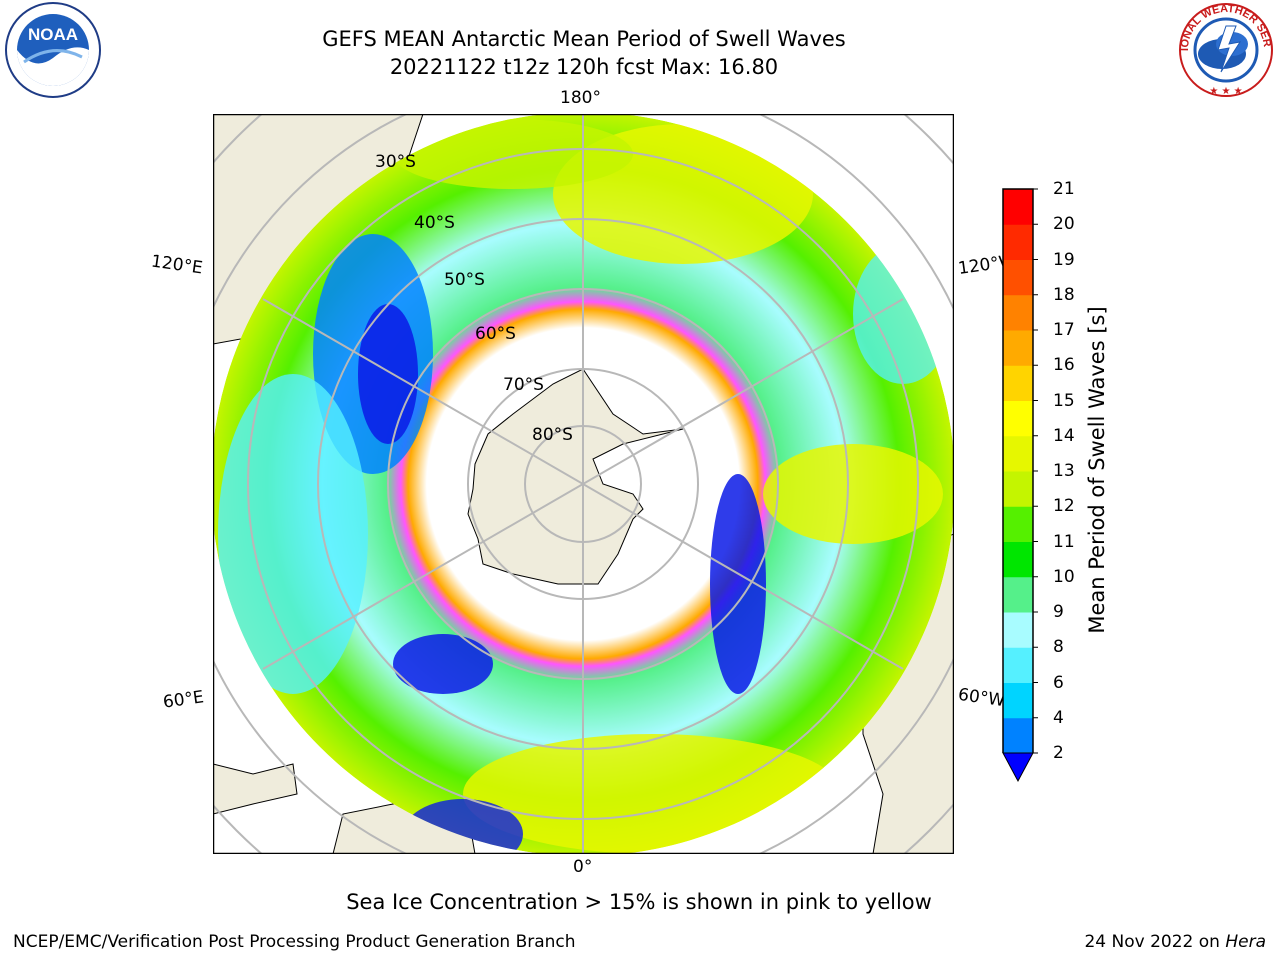 This screenshot has width=1280, height=960. What do you see at coordinates (1152, 942) in the screenshot?
I see `run-date-text: 24 Nov 2022 on` at bounding box center [1152, 942].